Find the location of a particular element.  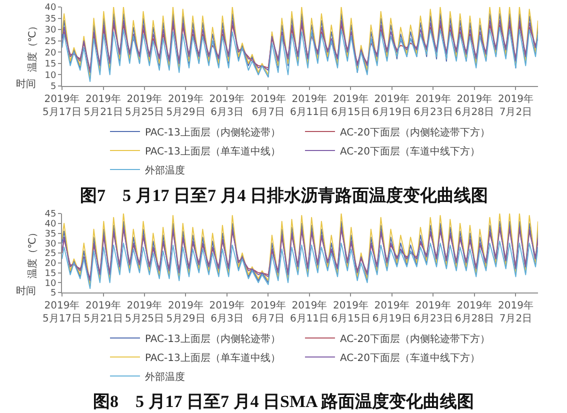

y-tick-label: 45 is located at coordinates (50, 215).